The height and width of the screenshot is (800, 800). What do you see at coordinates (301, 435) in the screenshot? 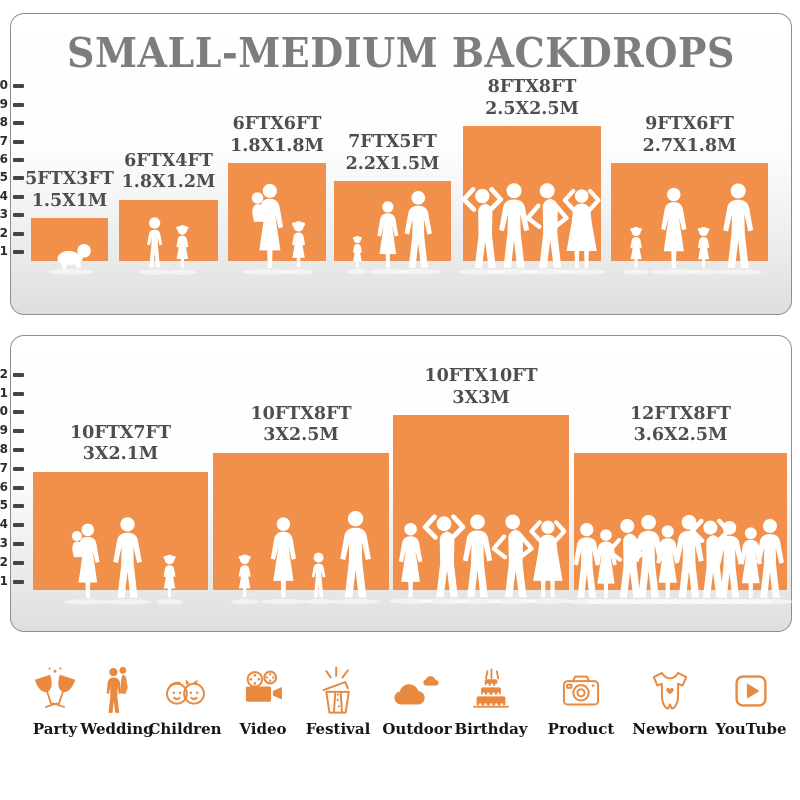
I see `size-meters-line: 3X2.5M` at bounding box center [301, 435].